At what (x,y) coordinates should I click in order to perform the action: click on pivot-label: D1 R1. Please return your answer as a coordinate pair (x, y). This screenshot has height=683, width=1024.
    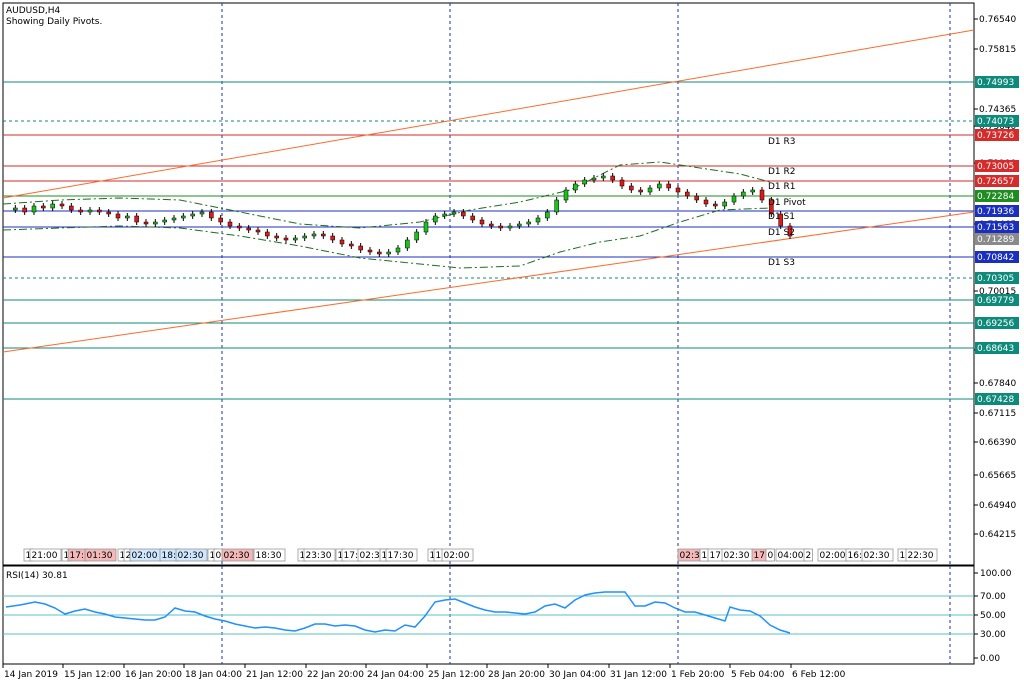
    Looking at the image, I should click on (782, 187).